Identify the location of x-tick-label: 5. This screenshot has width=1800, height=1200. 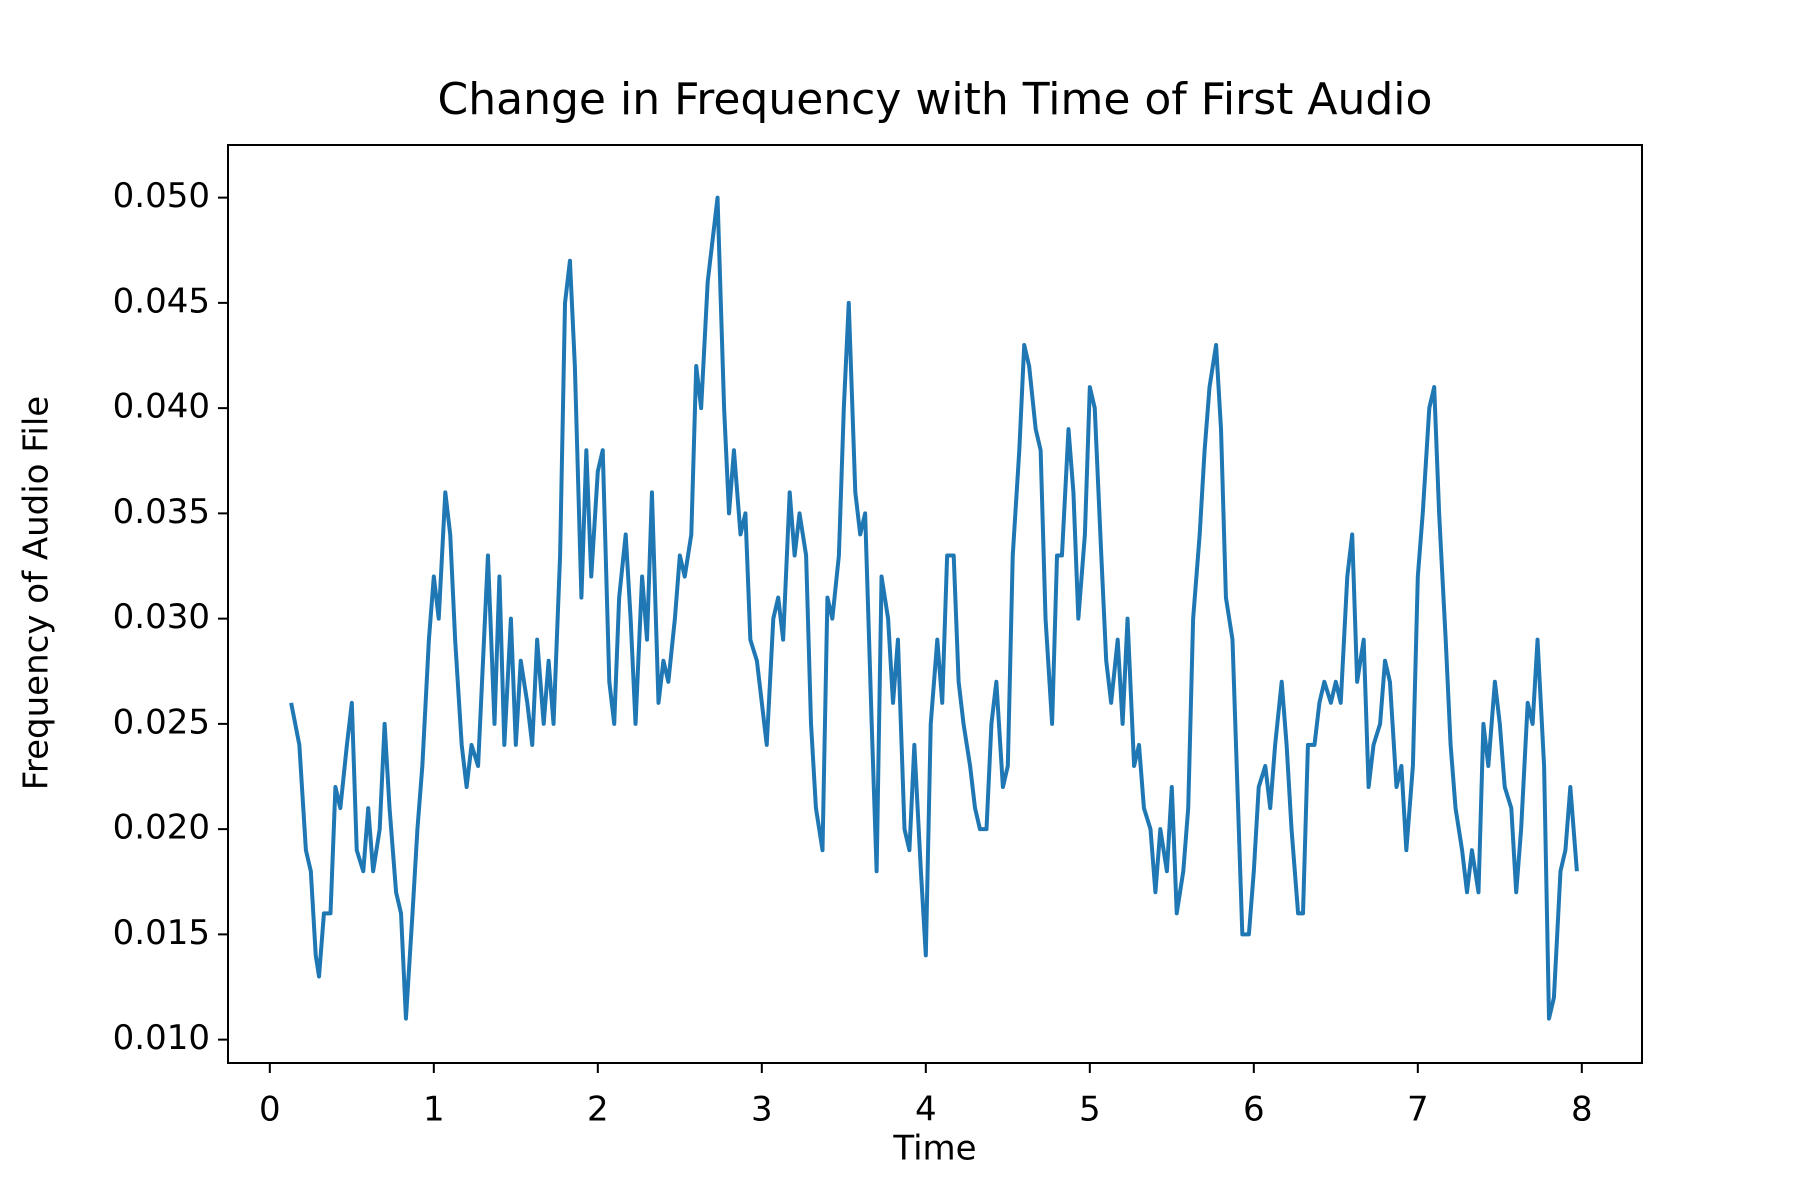
(1090, 1110).